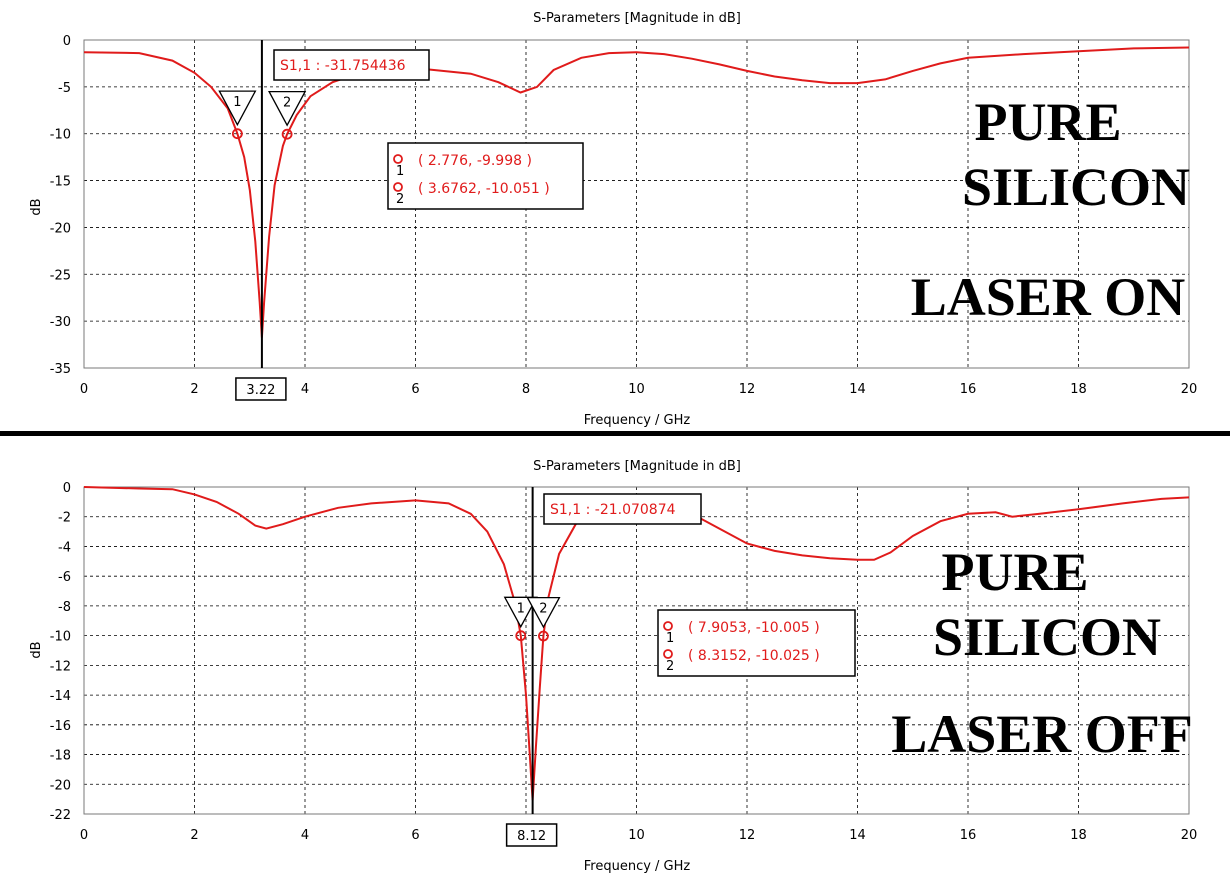 The width and height of the screenshot is (1230, 875). I want to click on annotation-text-line: LASER OFF, so click(1042, 734).